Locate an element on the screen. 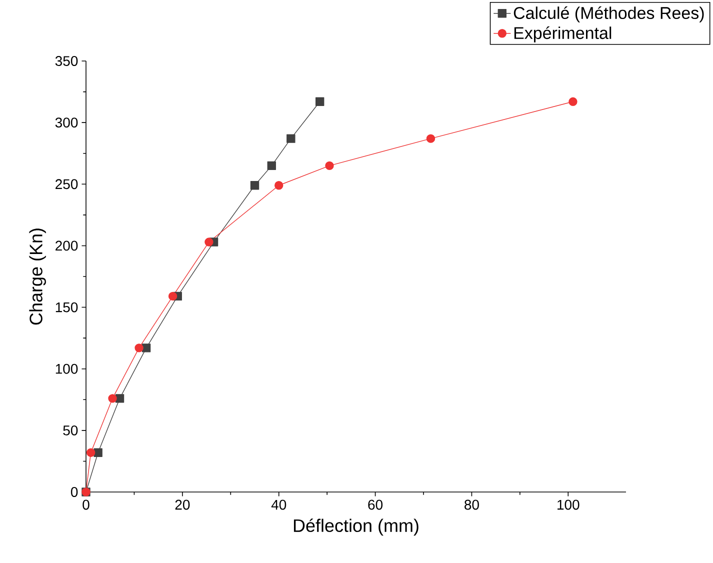  x-tick-label: 60 is located at coordinates (375, 505).